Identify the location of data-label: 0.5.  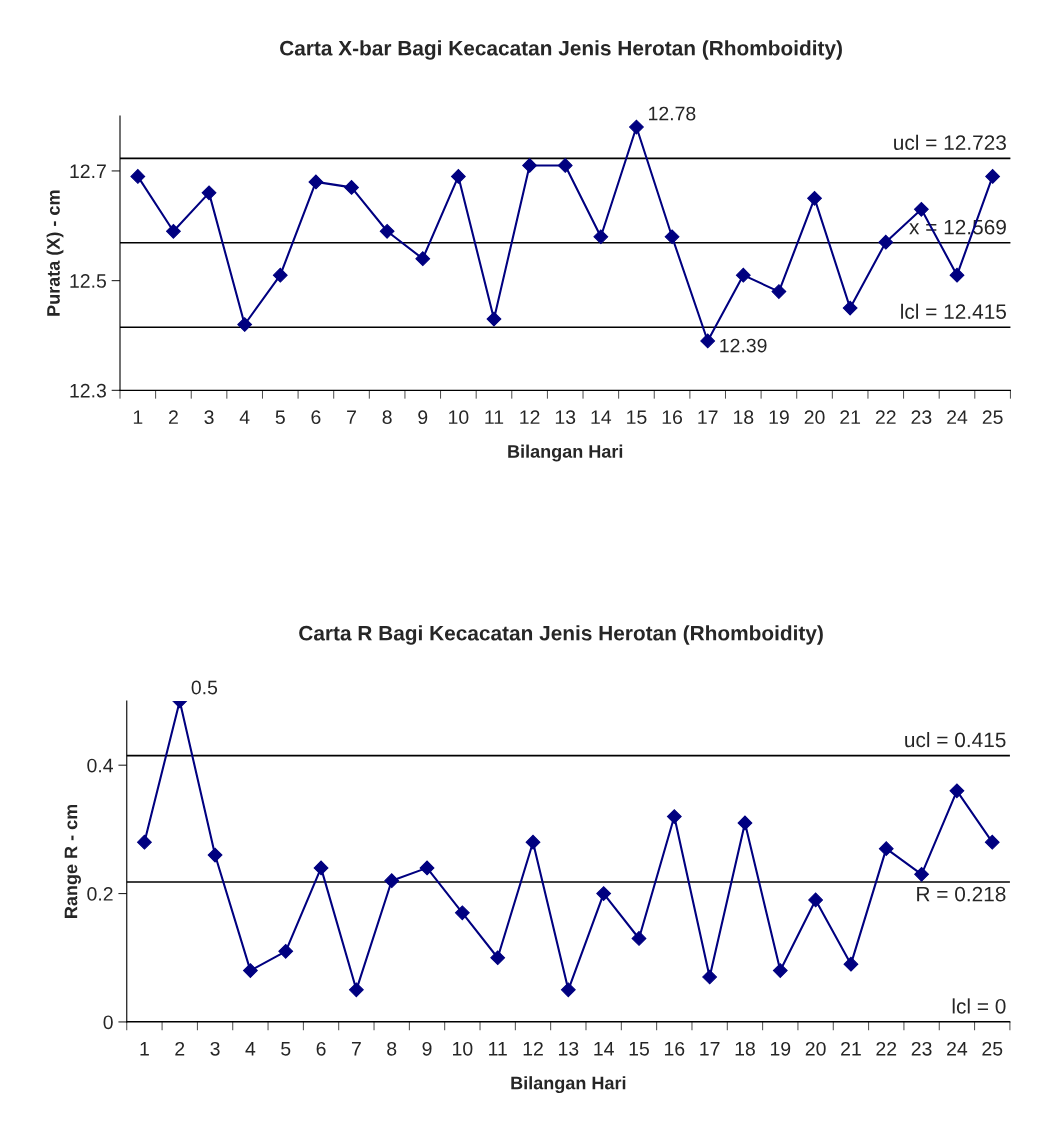
(204, 687).